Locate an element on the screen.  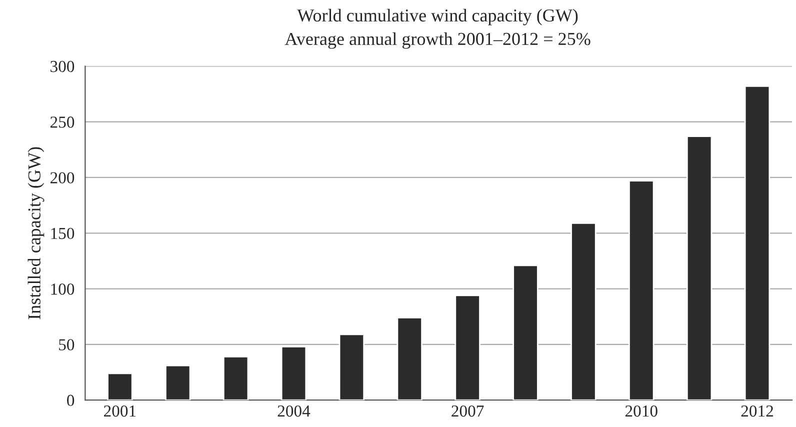
y-tick-label: 0 is located at coordinates (70, 400).